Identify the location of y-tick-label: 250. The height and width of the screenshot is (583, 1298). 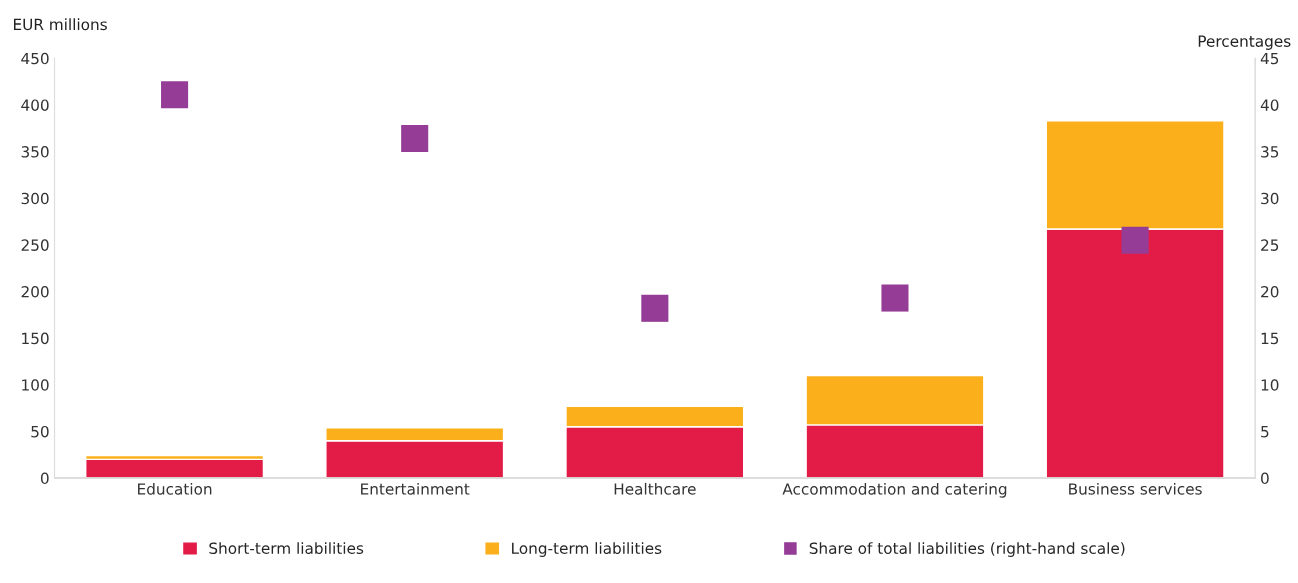
(35, 245).